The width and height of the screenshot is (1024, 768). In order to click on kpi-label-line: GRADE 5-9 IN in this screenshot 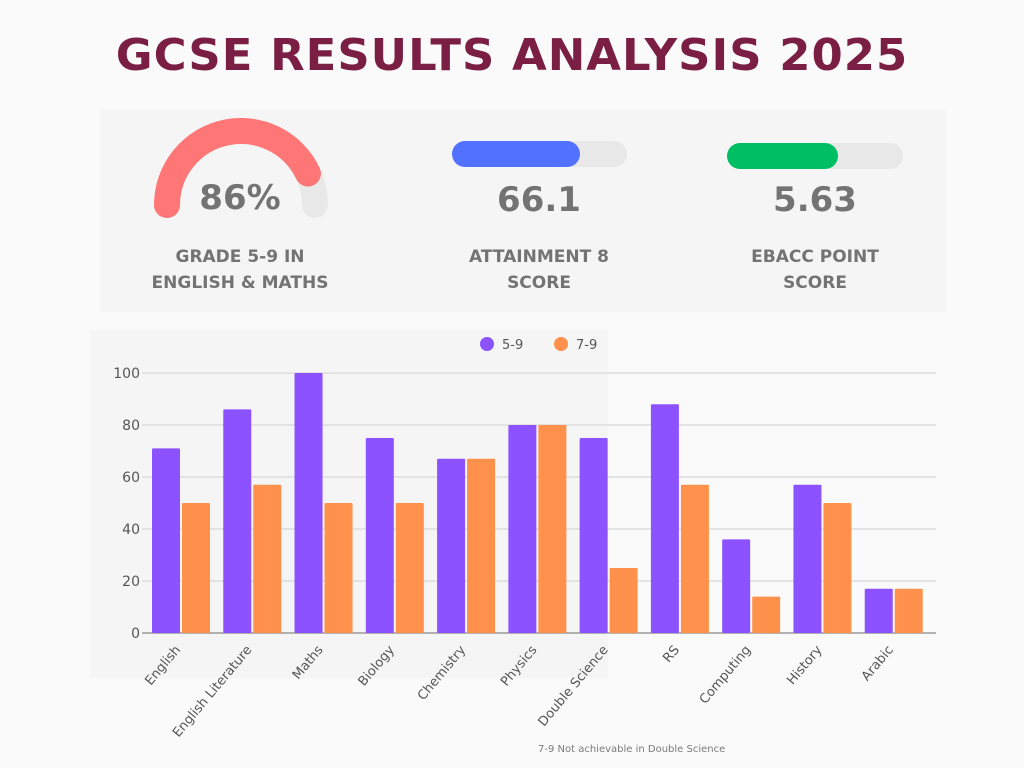, I will do `click(240, 257)`.